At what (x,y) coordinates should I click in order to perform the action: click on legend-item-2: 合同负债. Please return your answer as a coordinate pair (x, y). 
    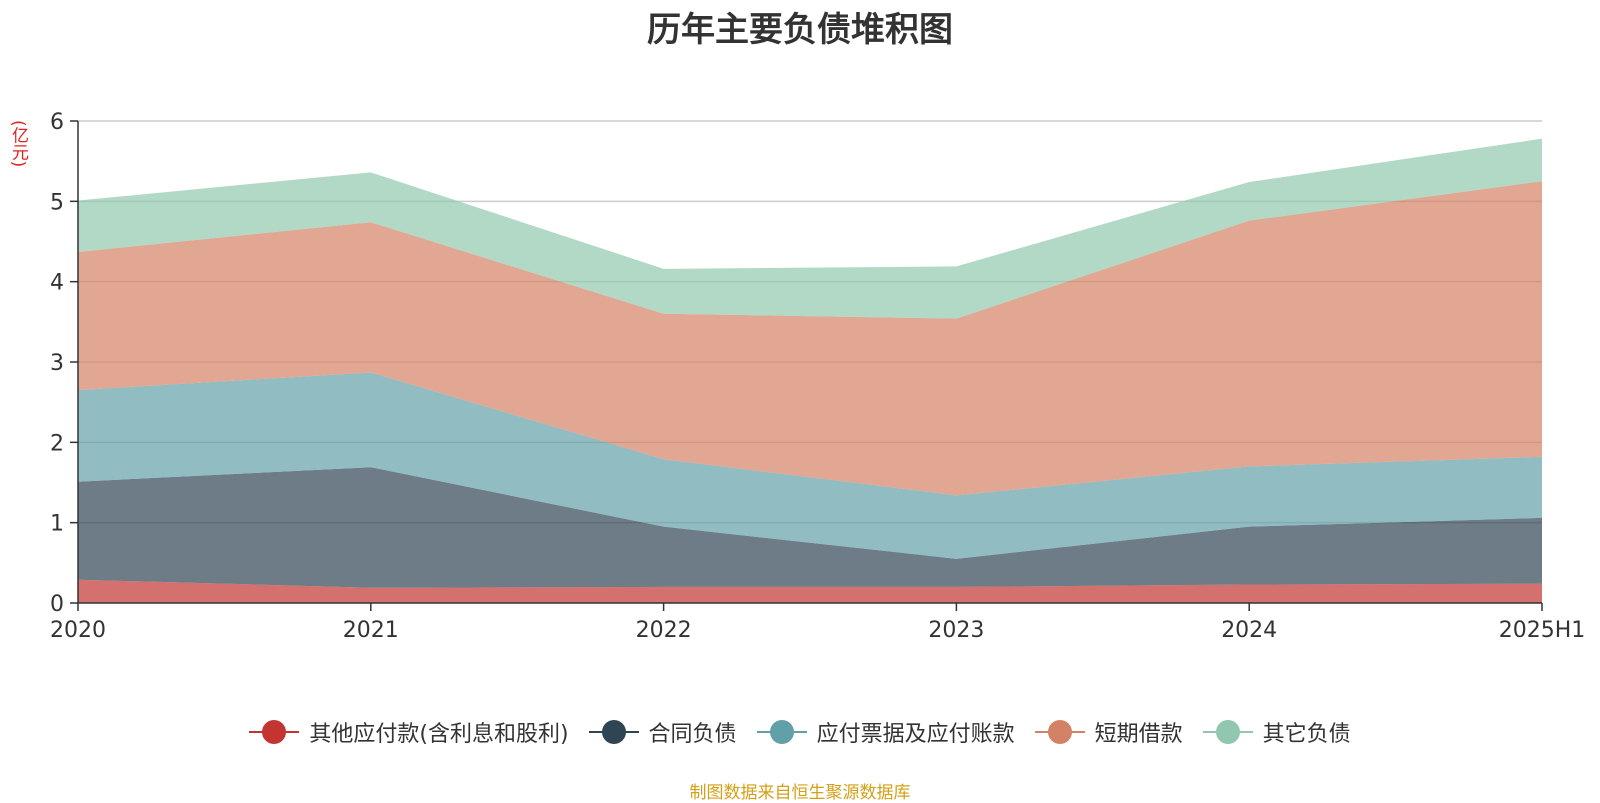
    Looking at the image, I should click on (662, 732).